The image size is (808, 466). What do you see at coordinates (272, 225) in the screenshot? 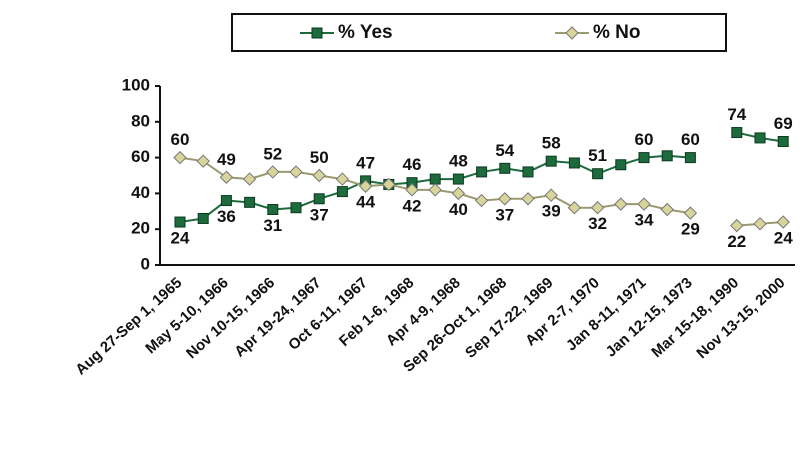
I see `data-label: 31` at bounding box center [272, 225].